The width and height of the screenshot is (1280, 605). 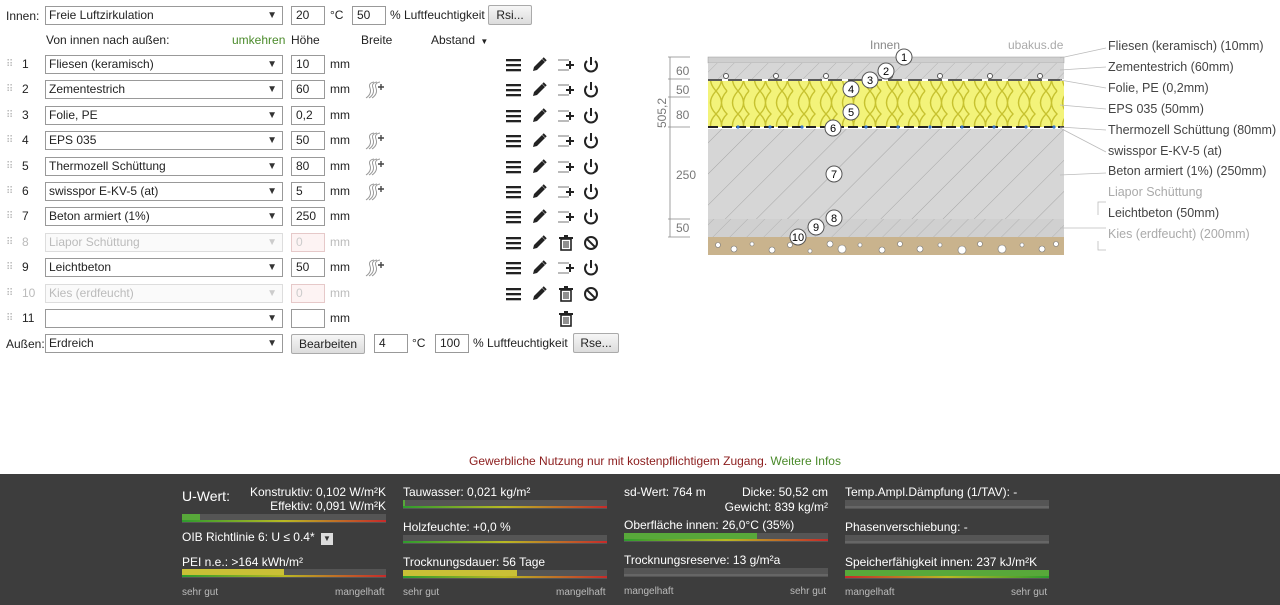 What do you see at coordinates (391, 343) in the screenshot?
I see `outside-temp-input: 4` at bounding box center [391, 343].